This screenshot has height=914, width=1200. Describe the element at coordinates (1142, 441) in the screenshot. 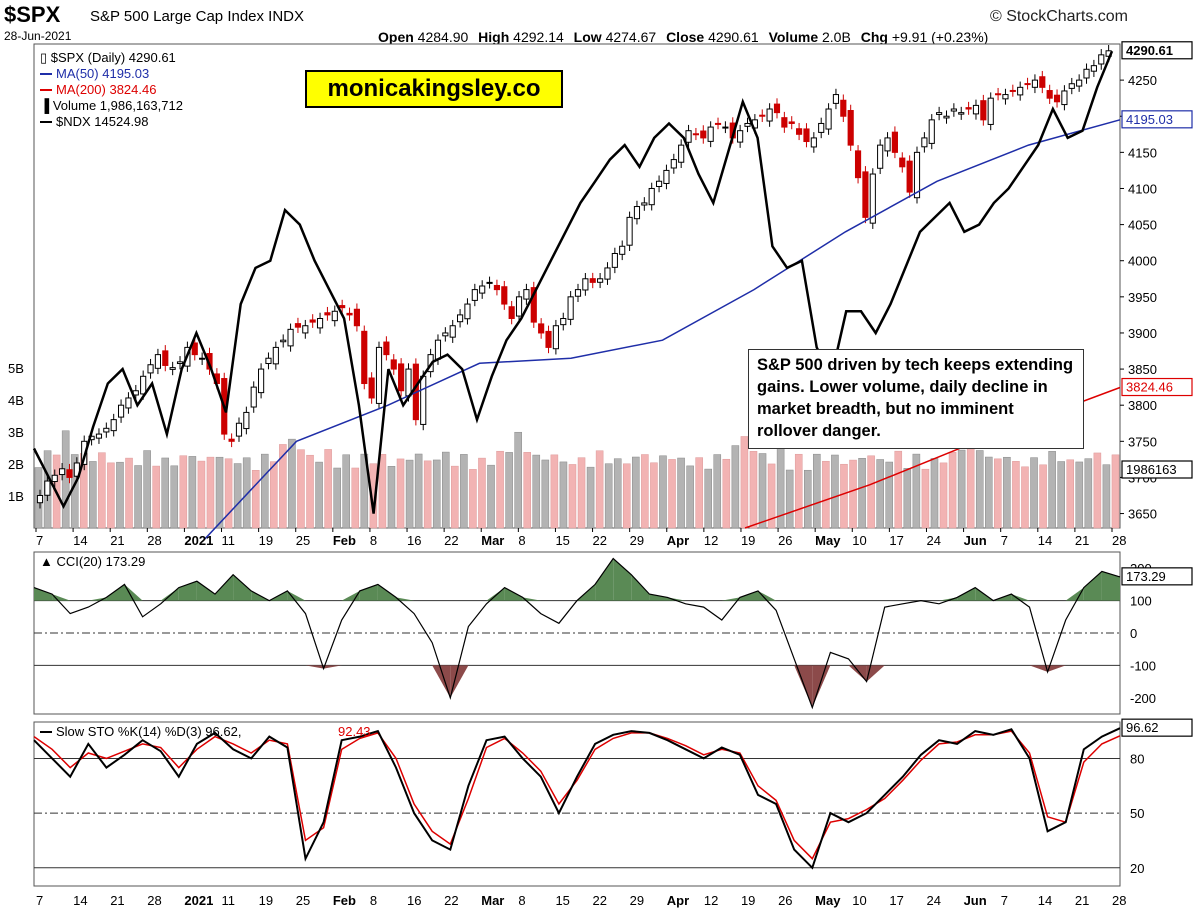

I see `price-tick-label: 3750` at that location.